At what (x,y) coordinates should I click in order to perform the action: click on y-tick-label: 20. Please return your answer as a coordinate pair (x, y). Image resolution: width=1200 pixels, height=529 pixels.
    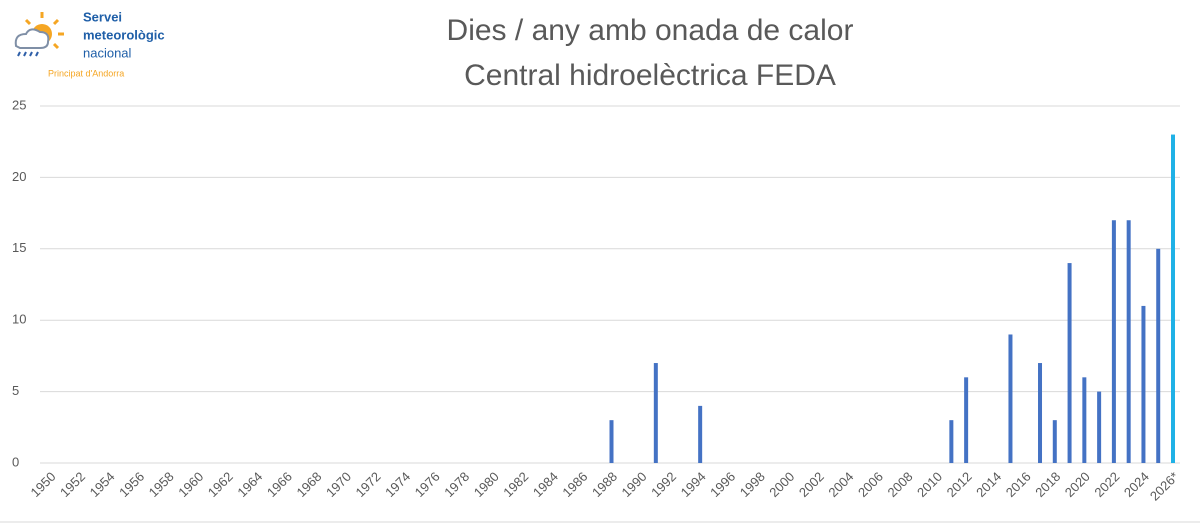
    Looking at the image, I should click on (19, 176).